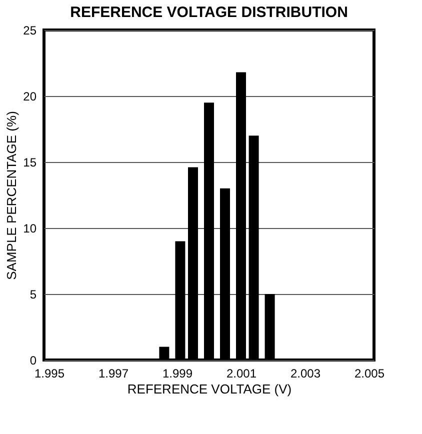 This screenshot has width=422, height=434. What do you see at coordinates (30, 163) in the screenshot?
I see `y-tick-label: 15` at bounding box center [30, 163].